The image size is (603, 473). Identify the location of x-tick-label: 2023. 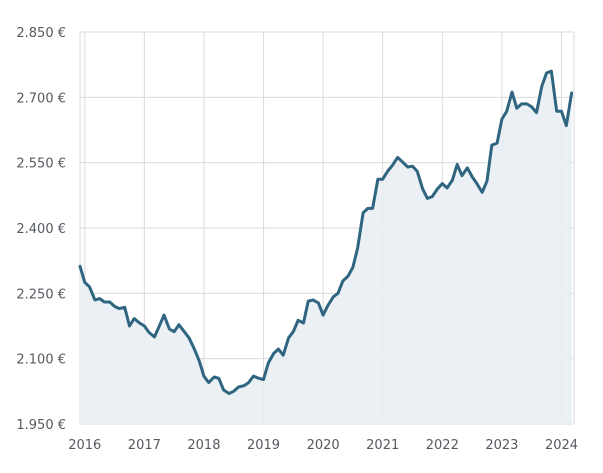
(501, 445).